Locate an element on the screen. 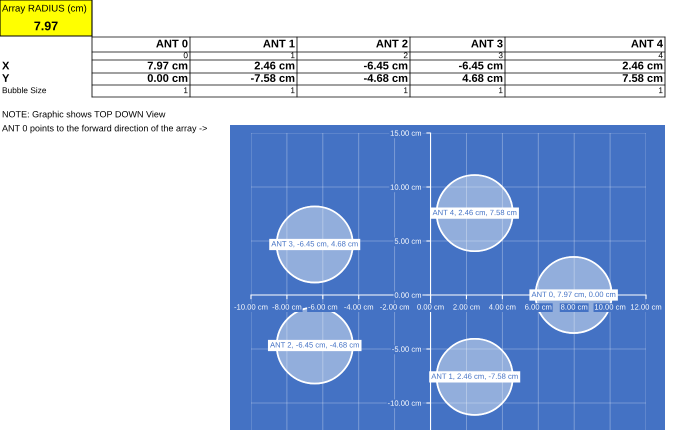  category-label: Bubble Size is located at coordinates (24, 90).